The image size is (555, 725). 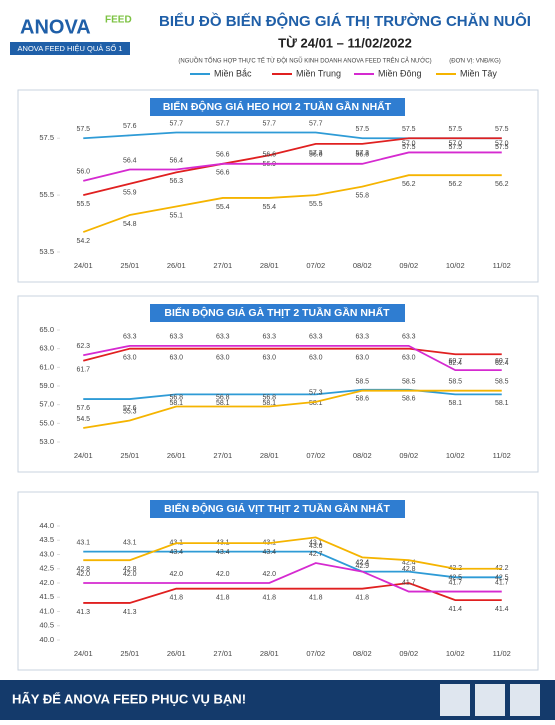 I want to click on tagline-bg, so click(x=70, y=48).